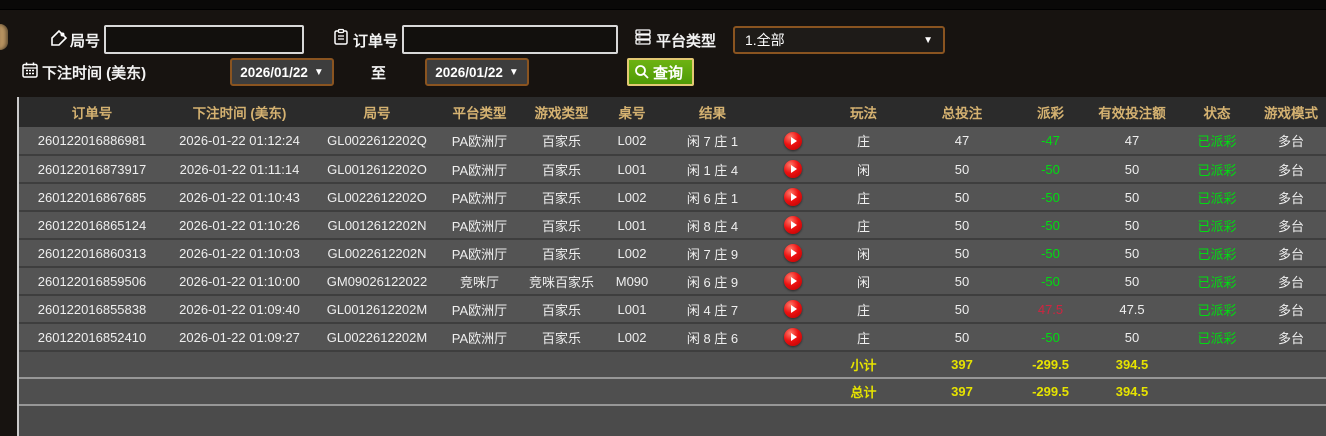 The width and height of the screenshot is (1326, 436). What do you see at coordinates (377, 253) in the screenshot?
I see `cell-round: GL0022612202N` at bounding box center [377, 253].